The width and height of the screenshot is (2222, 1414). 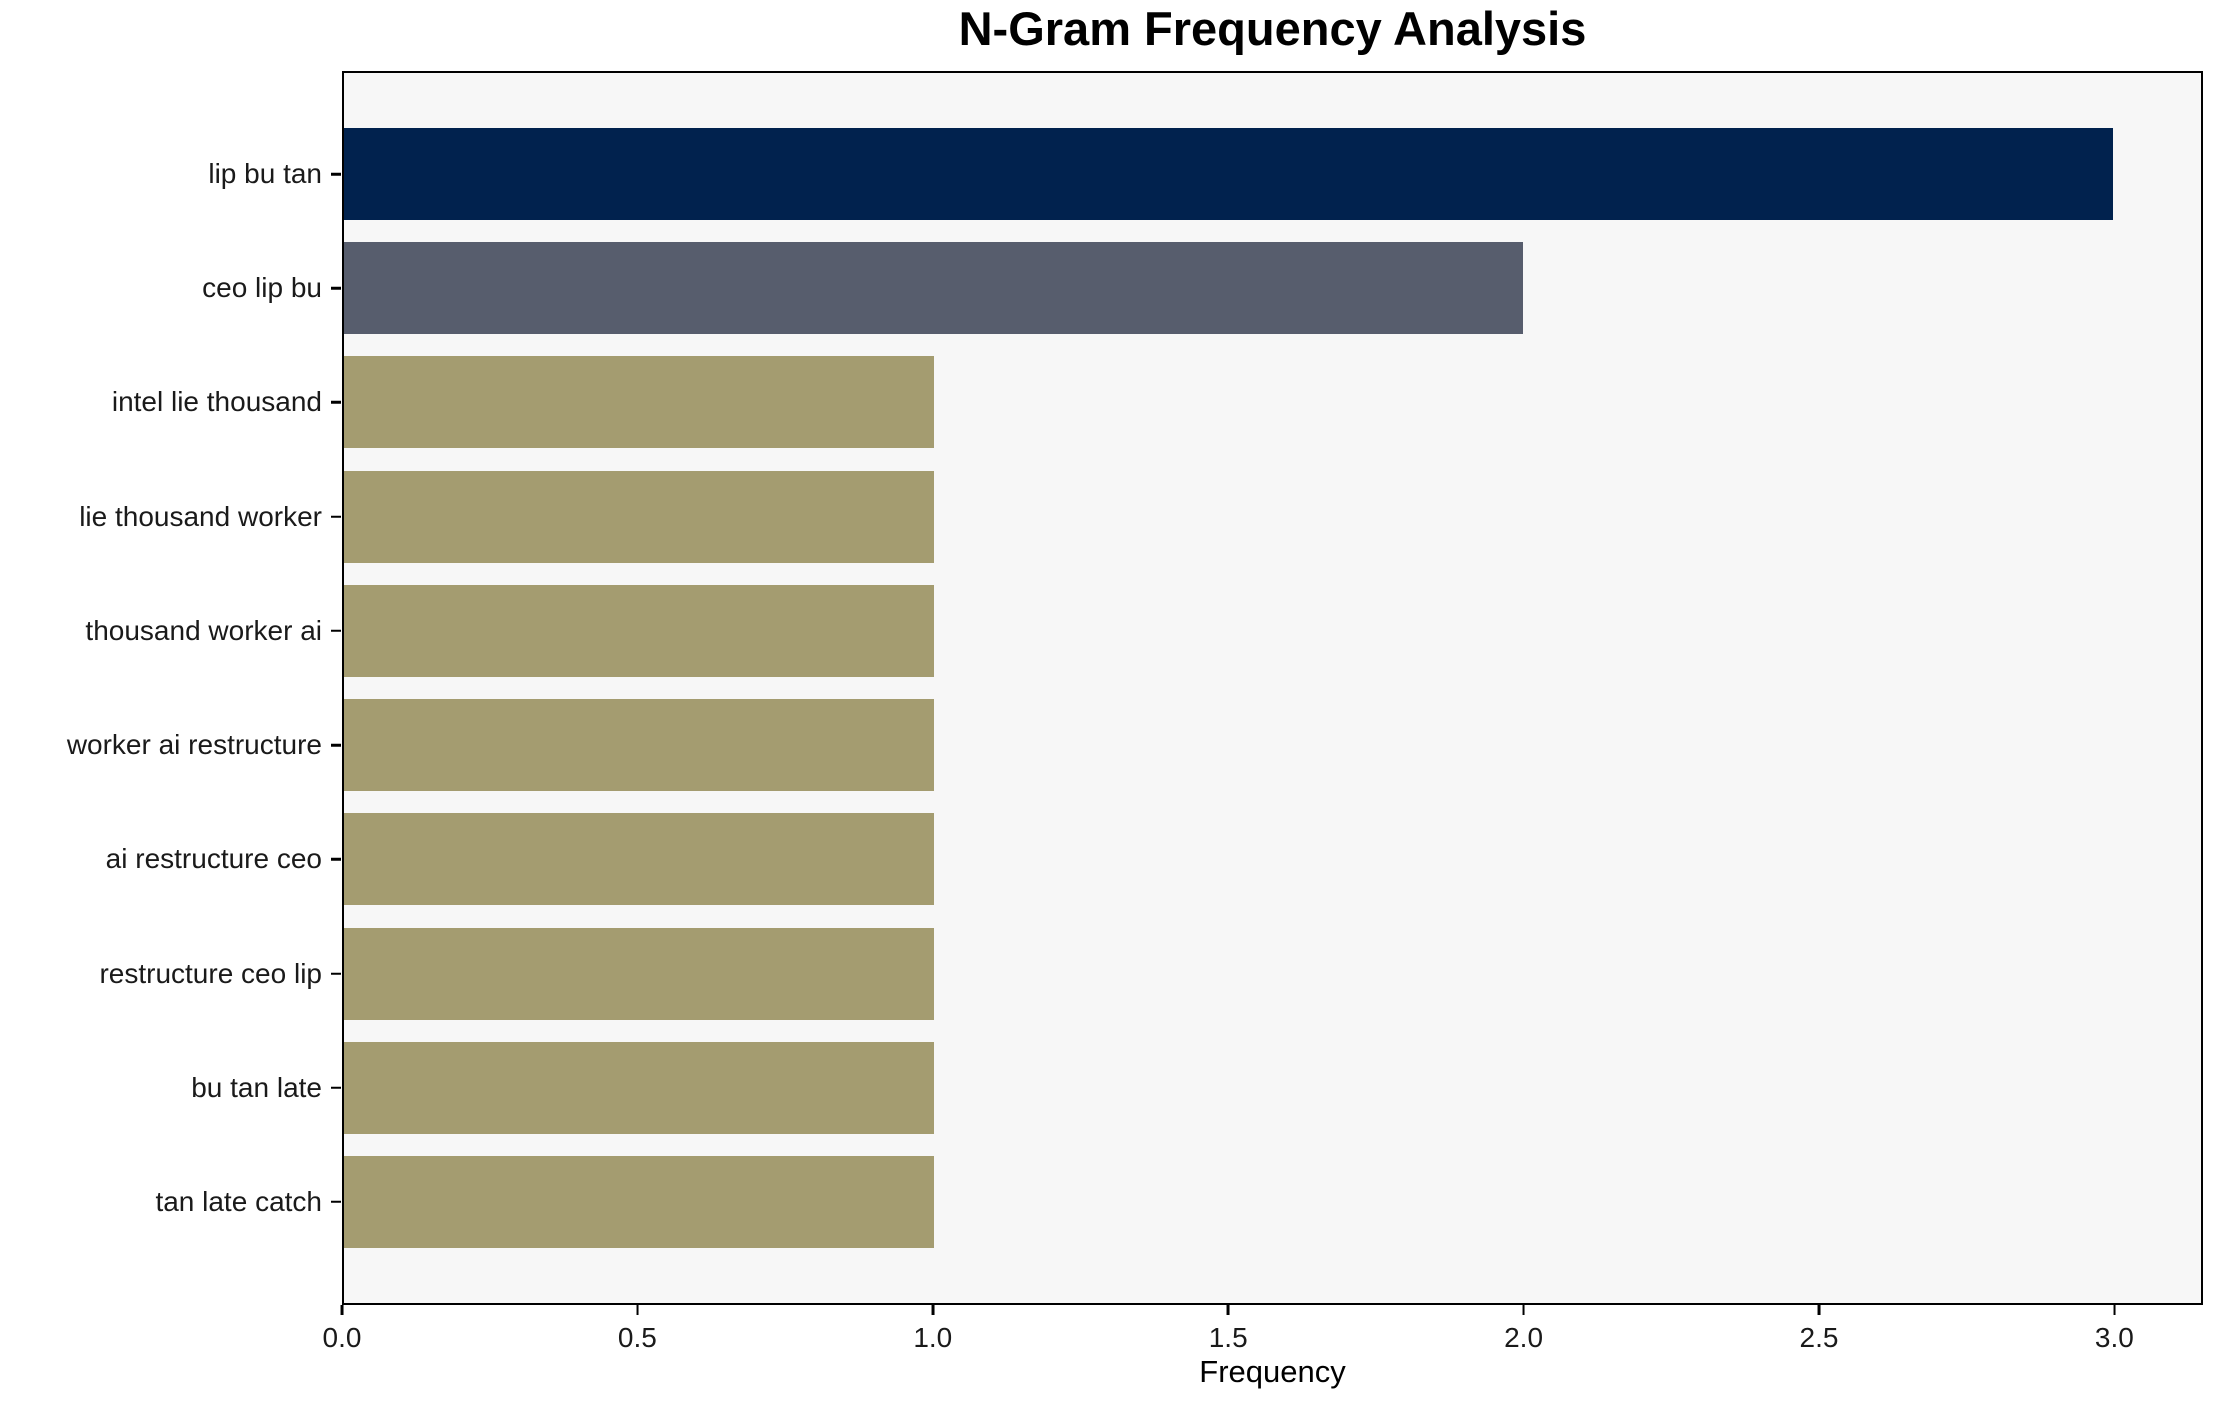 What do you see at coordinates (200, 516) in the screenshot?
I see `y-tick-label: lie thousand worker` at bounding box center [200, 516].